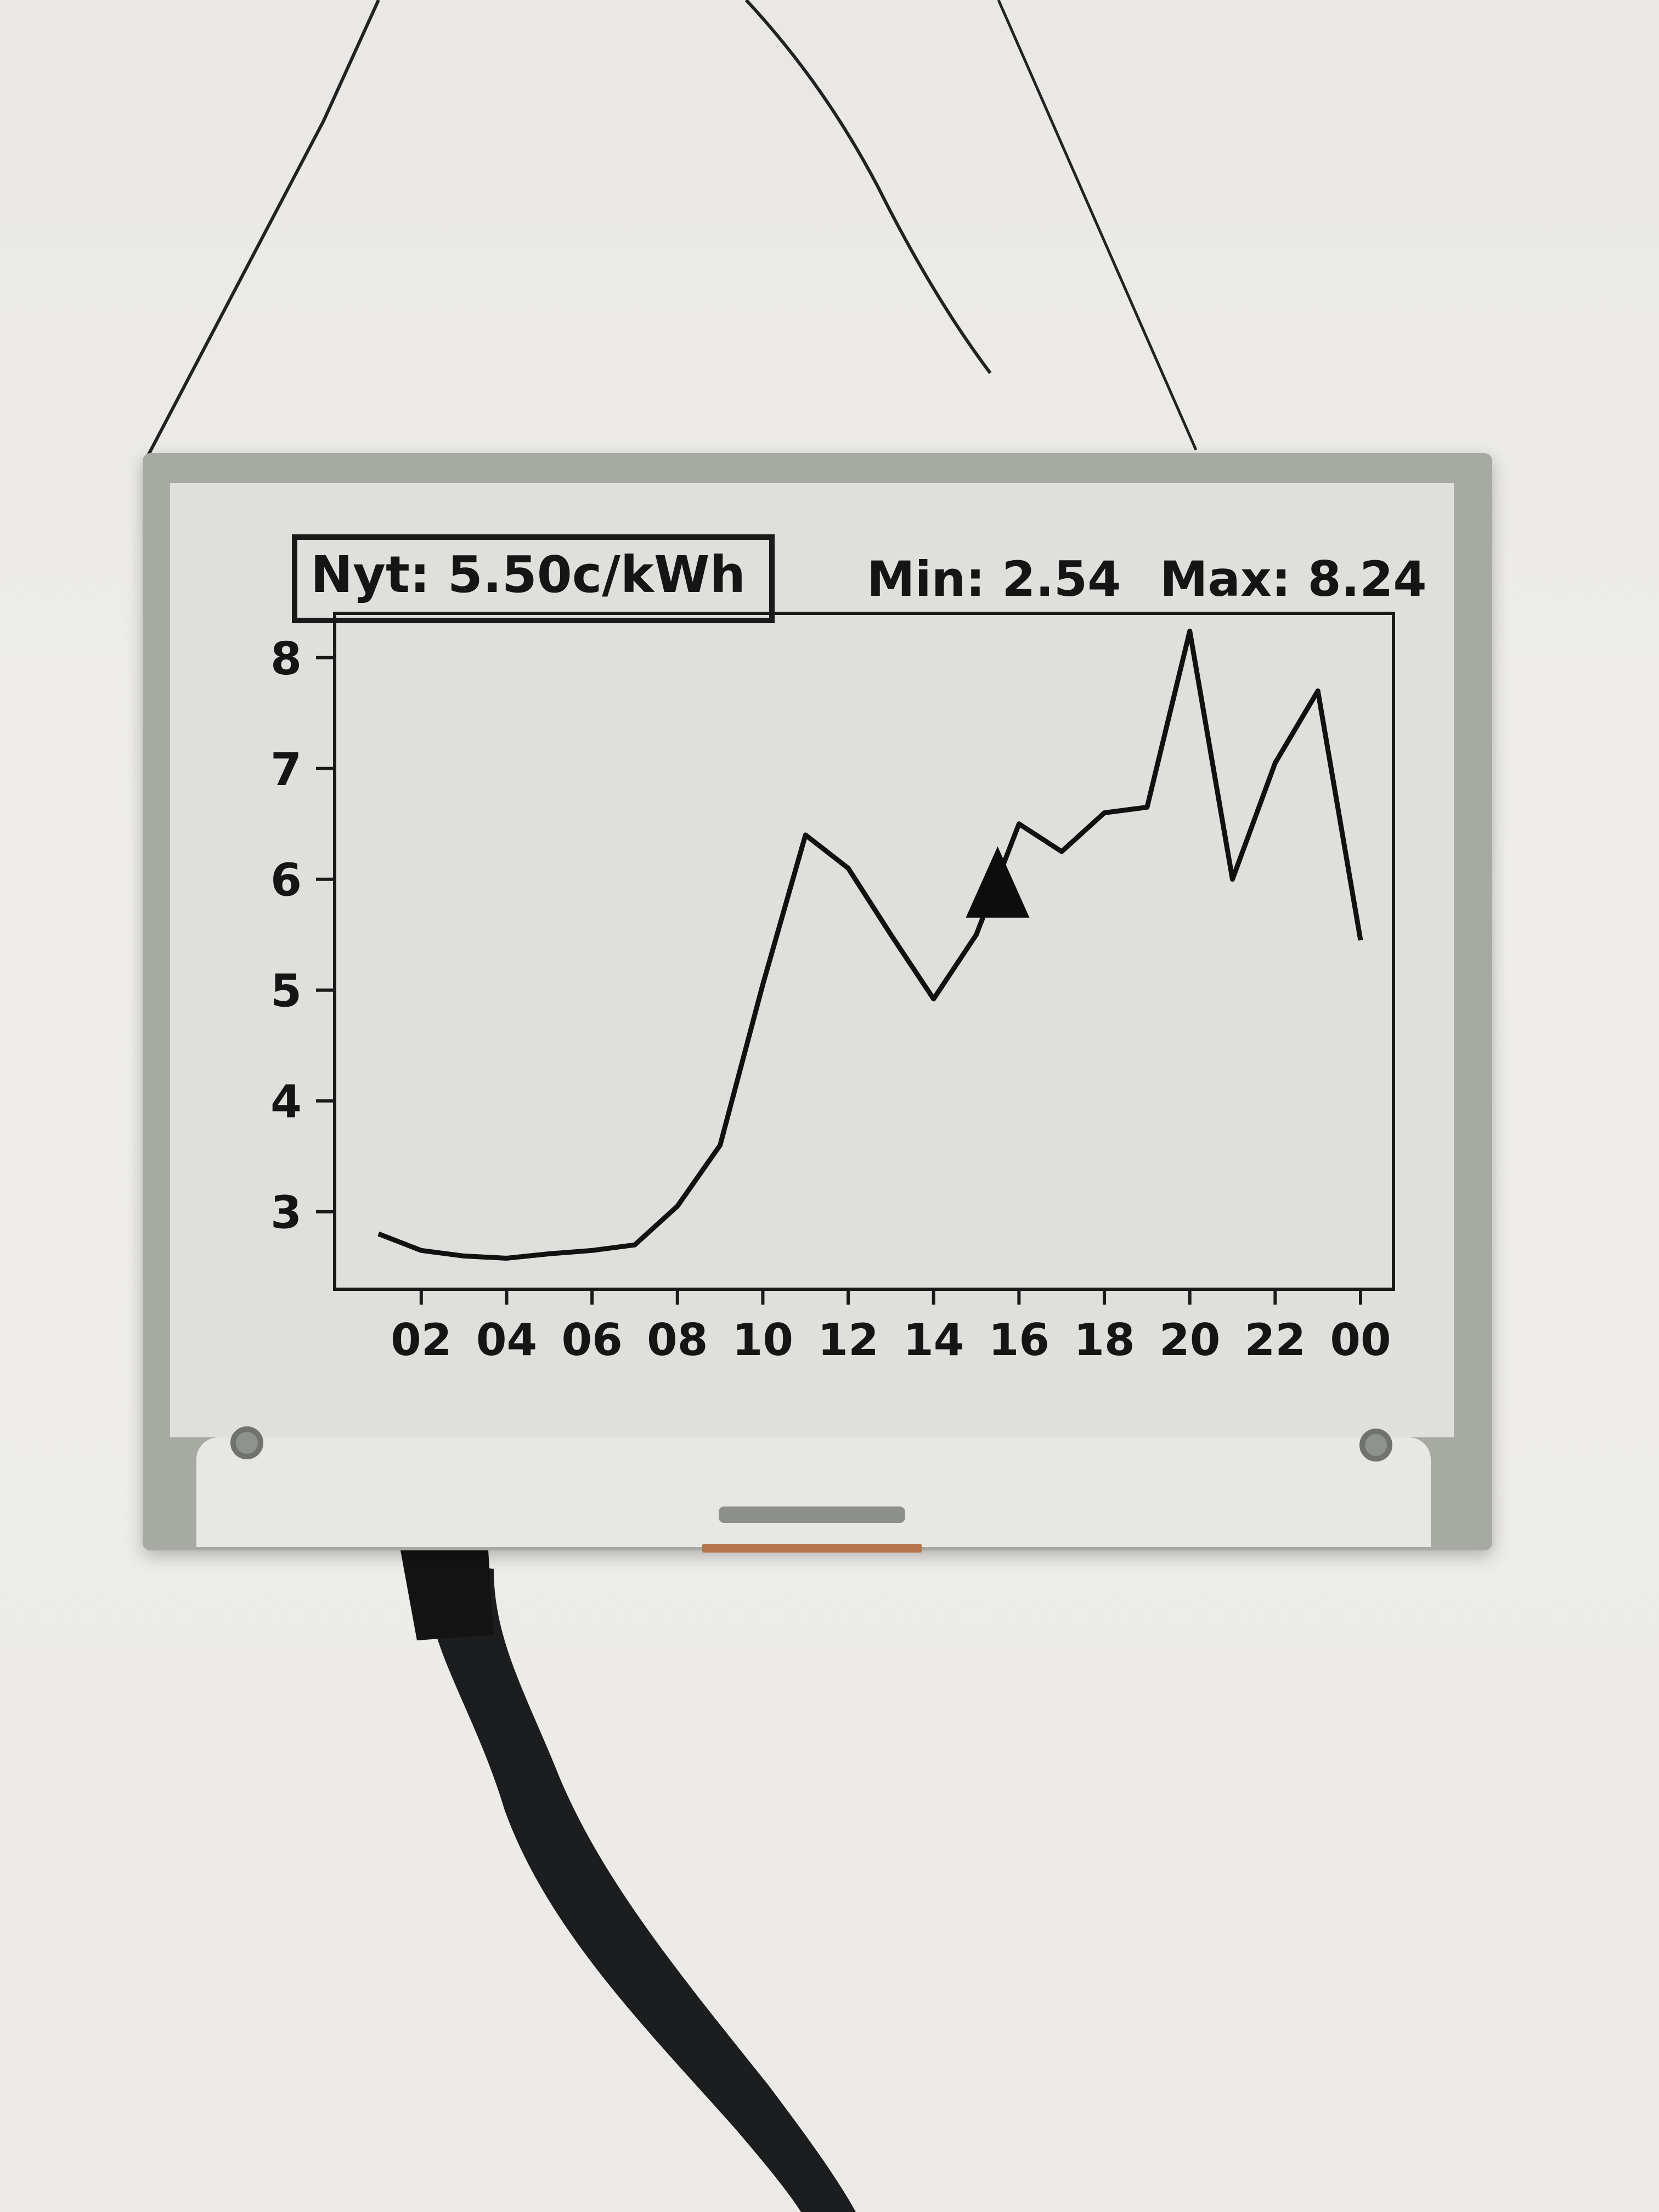  I want to click on left-wire, so click(263, 228).